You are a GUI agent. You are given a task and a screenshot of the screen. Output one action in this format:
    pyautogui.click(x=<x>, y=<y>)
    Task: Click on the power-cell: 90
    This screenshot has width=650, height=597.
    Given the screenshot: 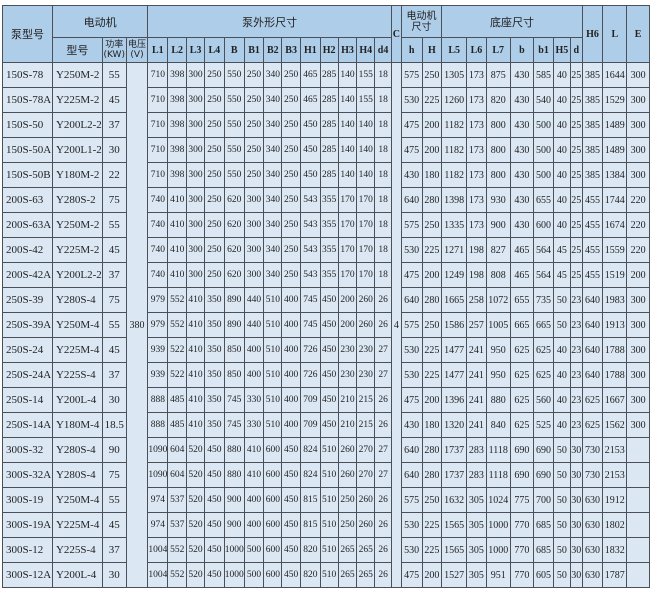 What is the action you would take?
    pyautogui.click(x=114, y=450)
    